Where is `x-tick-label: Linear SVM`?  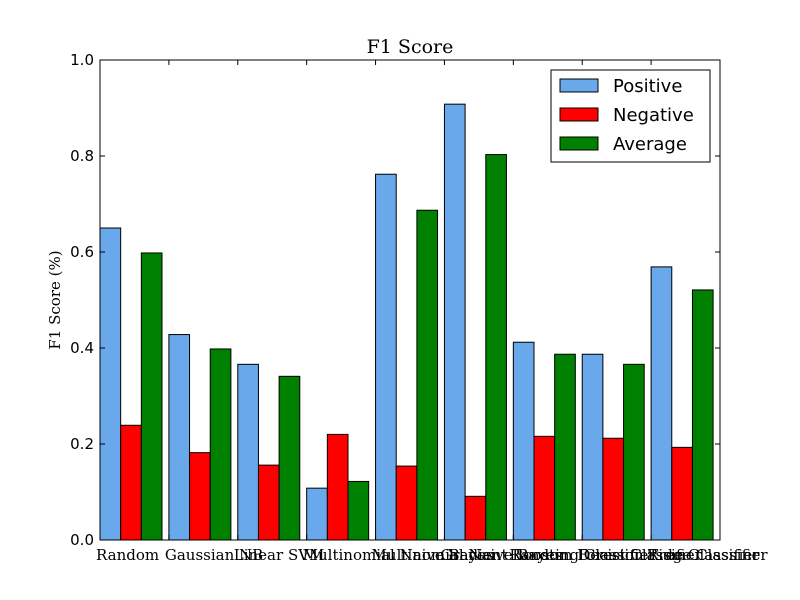
x-tick-label: Linear SVM is located at coordinates (279, 555).